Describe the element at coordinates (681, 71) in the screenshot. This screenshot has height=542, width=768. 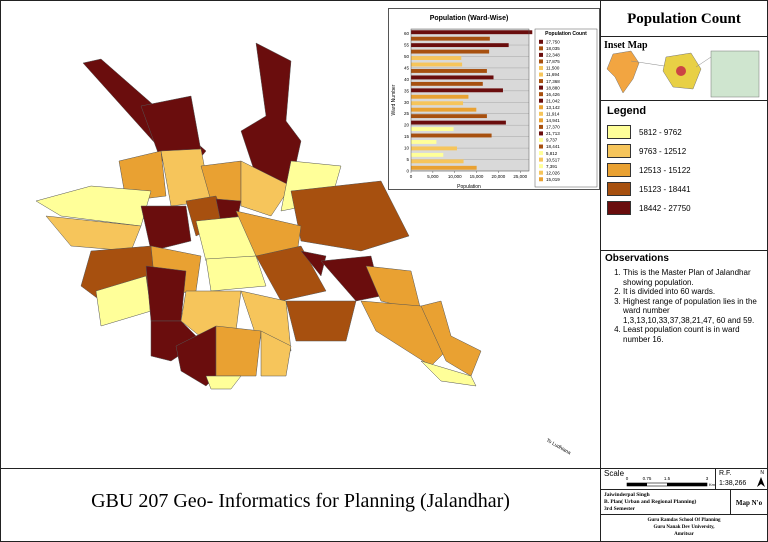
I see `inset-district` at that location.